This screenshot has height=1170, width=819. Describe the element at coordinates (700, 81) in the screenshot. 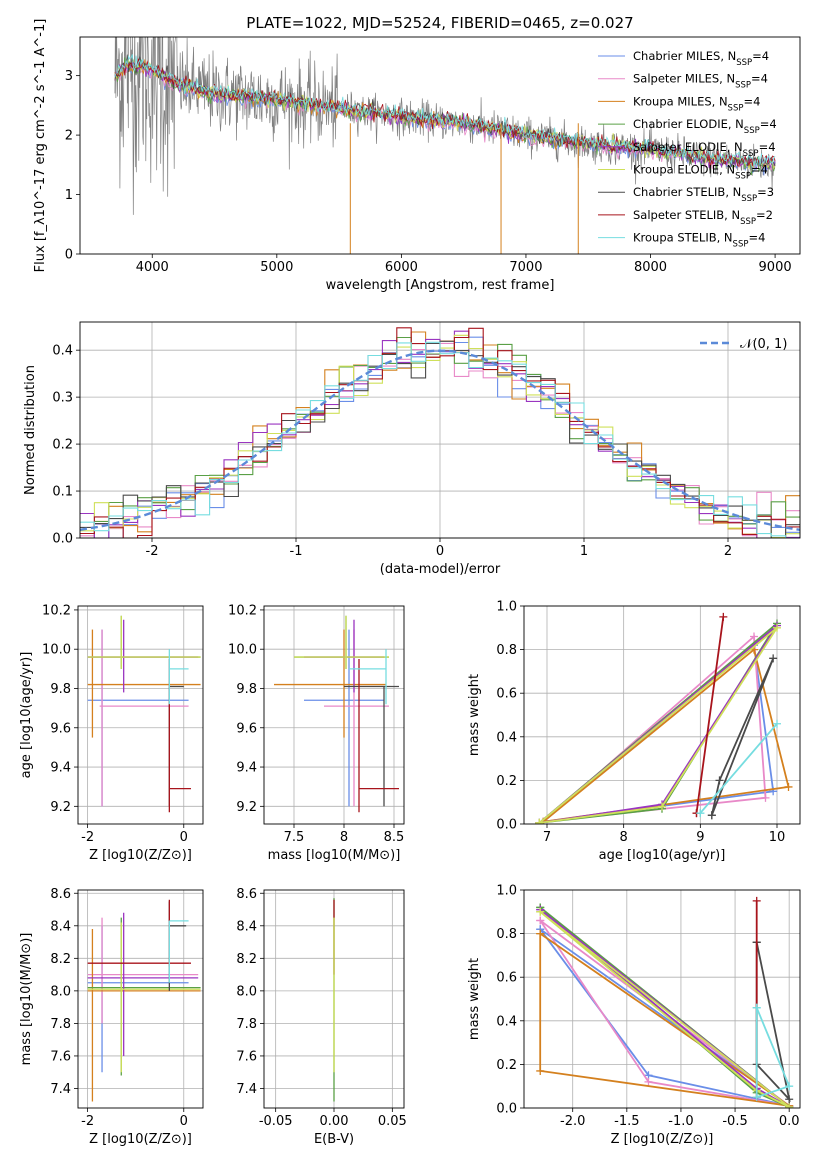

I see `legend-label: Salpeter MILES, NSSP=4` at that location.